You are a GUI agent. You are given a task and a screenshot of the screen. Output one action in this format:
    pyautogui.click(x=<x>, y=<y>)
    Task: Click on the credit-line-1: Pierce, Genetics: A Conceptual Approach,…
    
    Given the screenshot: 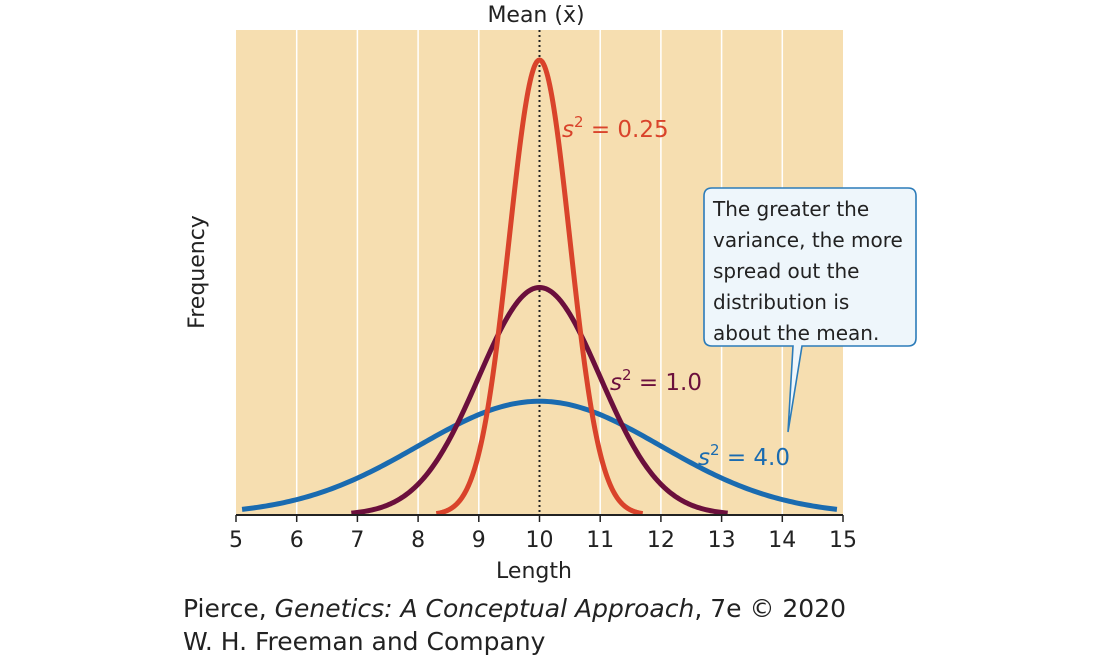 What is the action you would take?
    pyautogui.click(x=514, y=608)
    